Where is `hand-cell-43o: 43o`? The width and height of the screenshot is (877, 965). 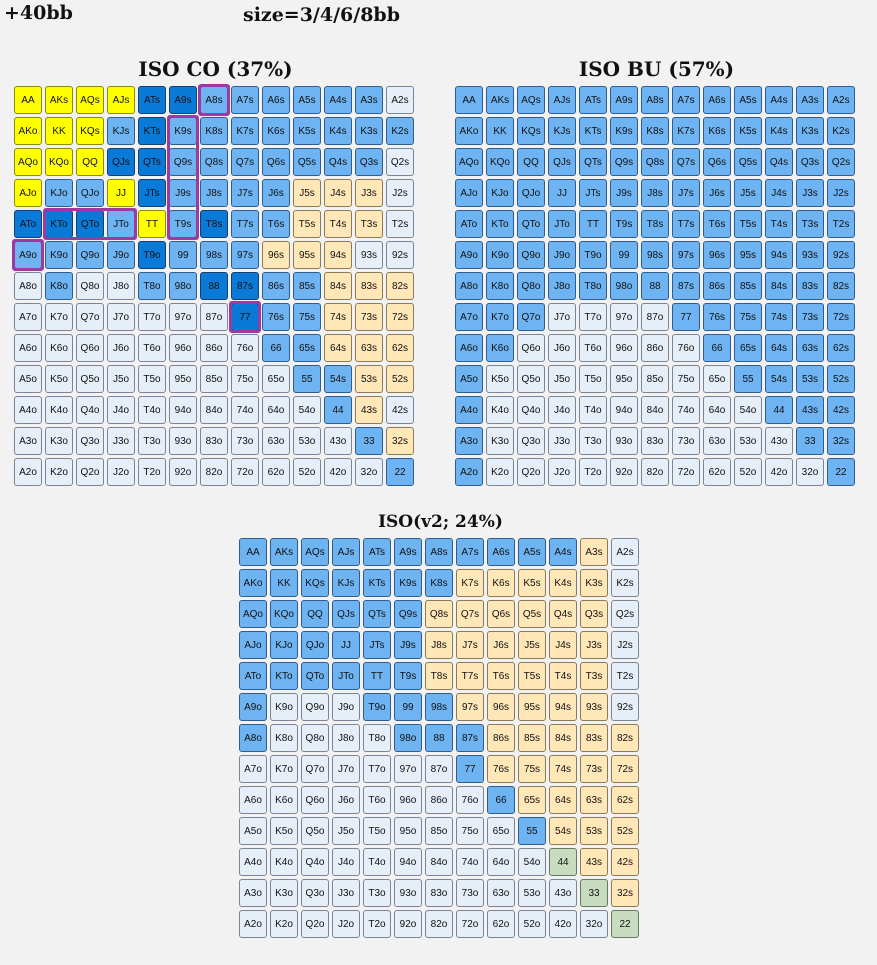 hand-cell-43o: 43o is located at coordinates (779, 441).